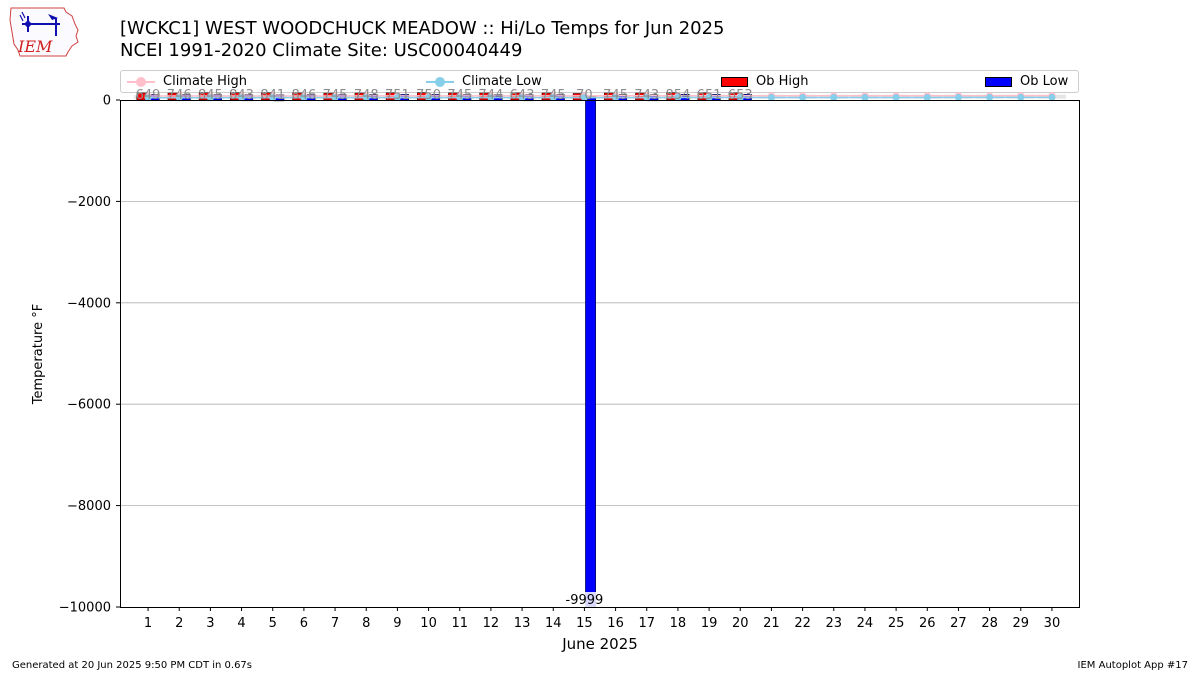 Image resolution: width=1200 pixels, height=675 pixels. I want to click on x-tick-label: 2, so click(179, 623).